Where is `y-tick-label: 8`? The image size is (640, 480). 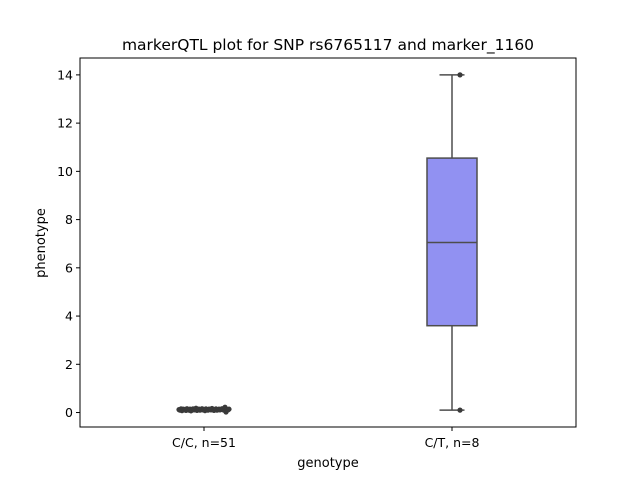
y-tick-label: 8 is located at coordinates (69, 219).